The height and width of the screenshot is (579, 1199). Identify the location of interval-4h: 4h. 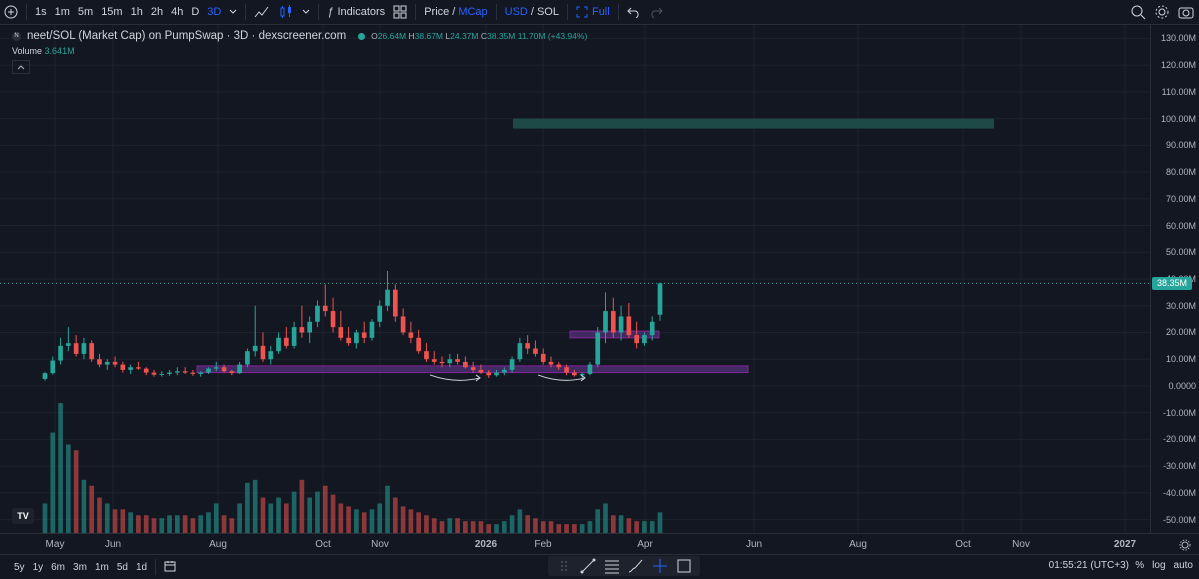
(177, 12).